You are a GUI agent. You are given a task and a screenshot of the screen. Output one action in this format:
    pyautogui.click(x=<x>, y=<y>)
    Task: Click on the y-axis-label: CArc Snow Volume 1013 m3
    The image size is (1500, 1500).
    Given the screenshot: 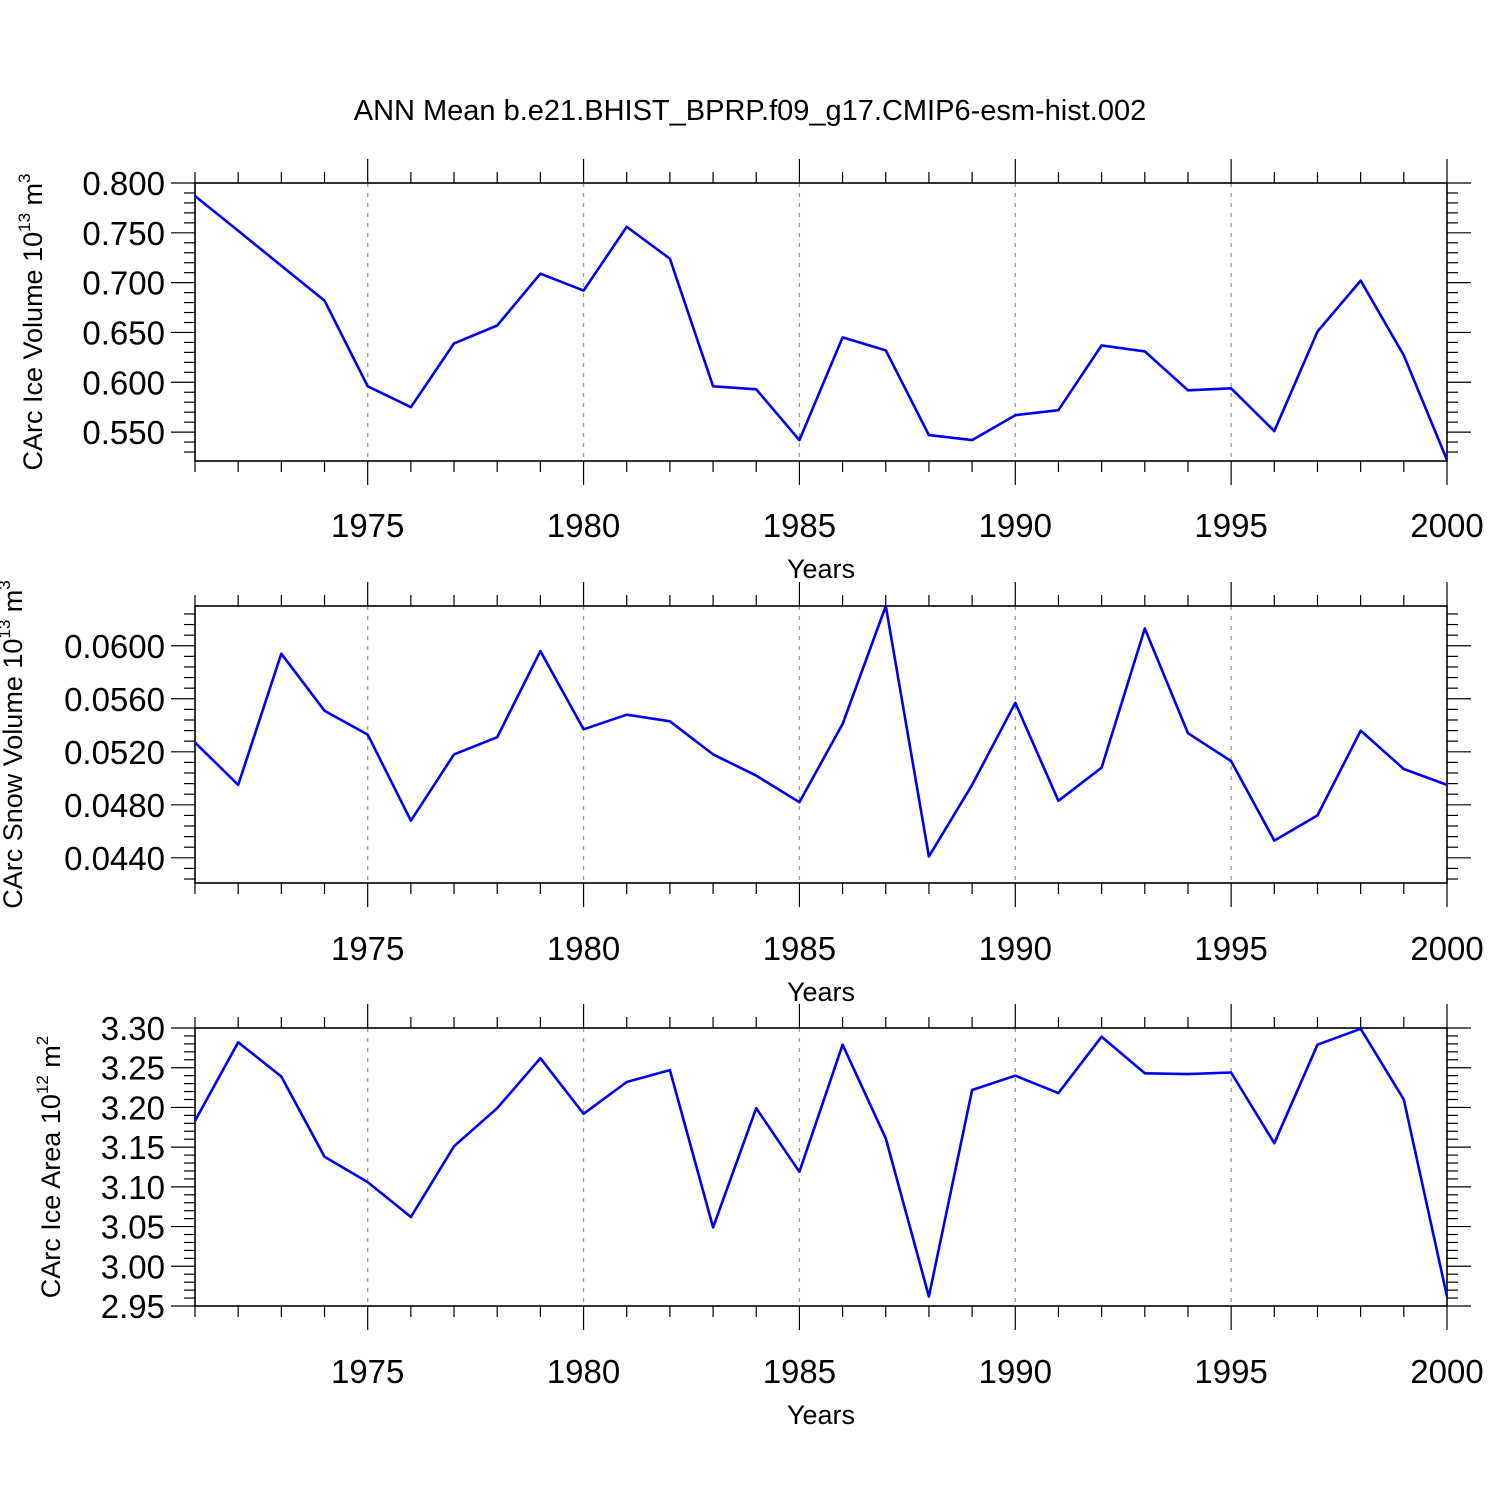 What is the action you would take?
    pyautogui.click(x=14, y=744)
    